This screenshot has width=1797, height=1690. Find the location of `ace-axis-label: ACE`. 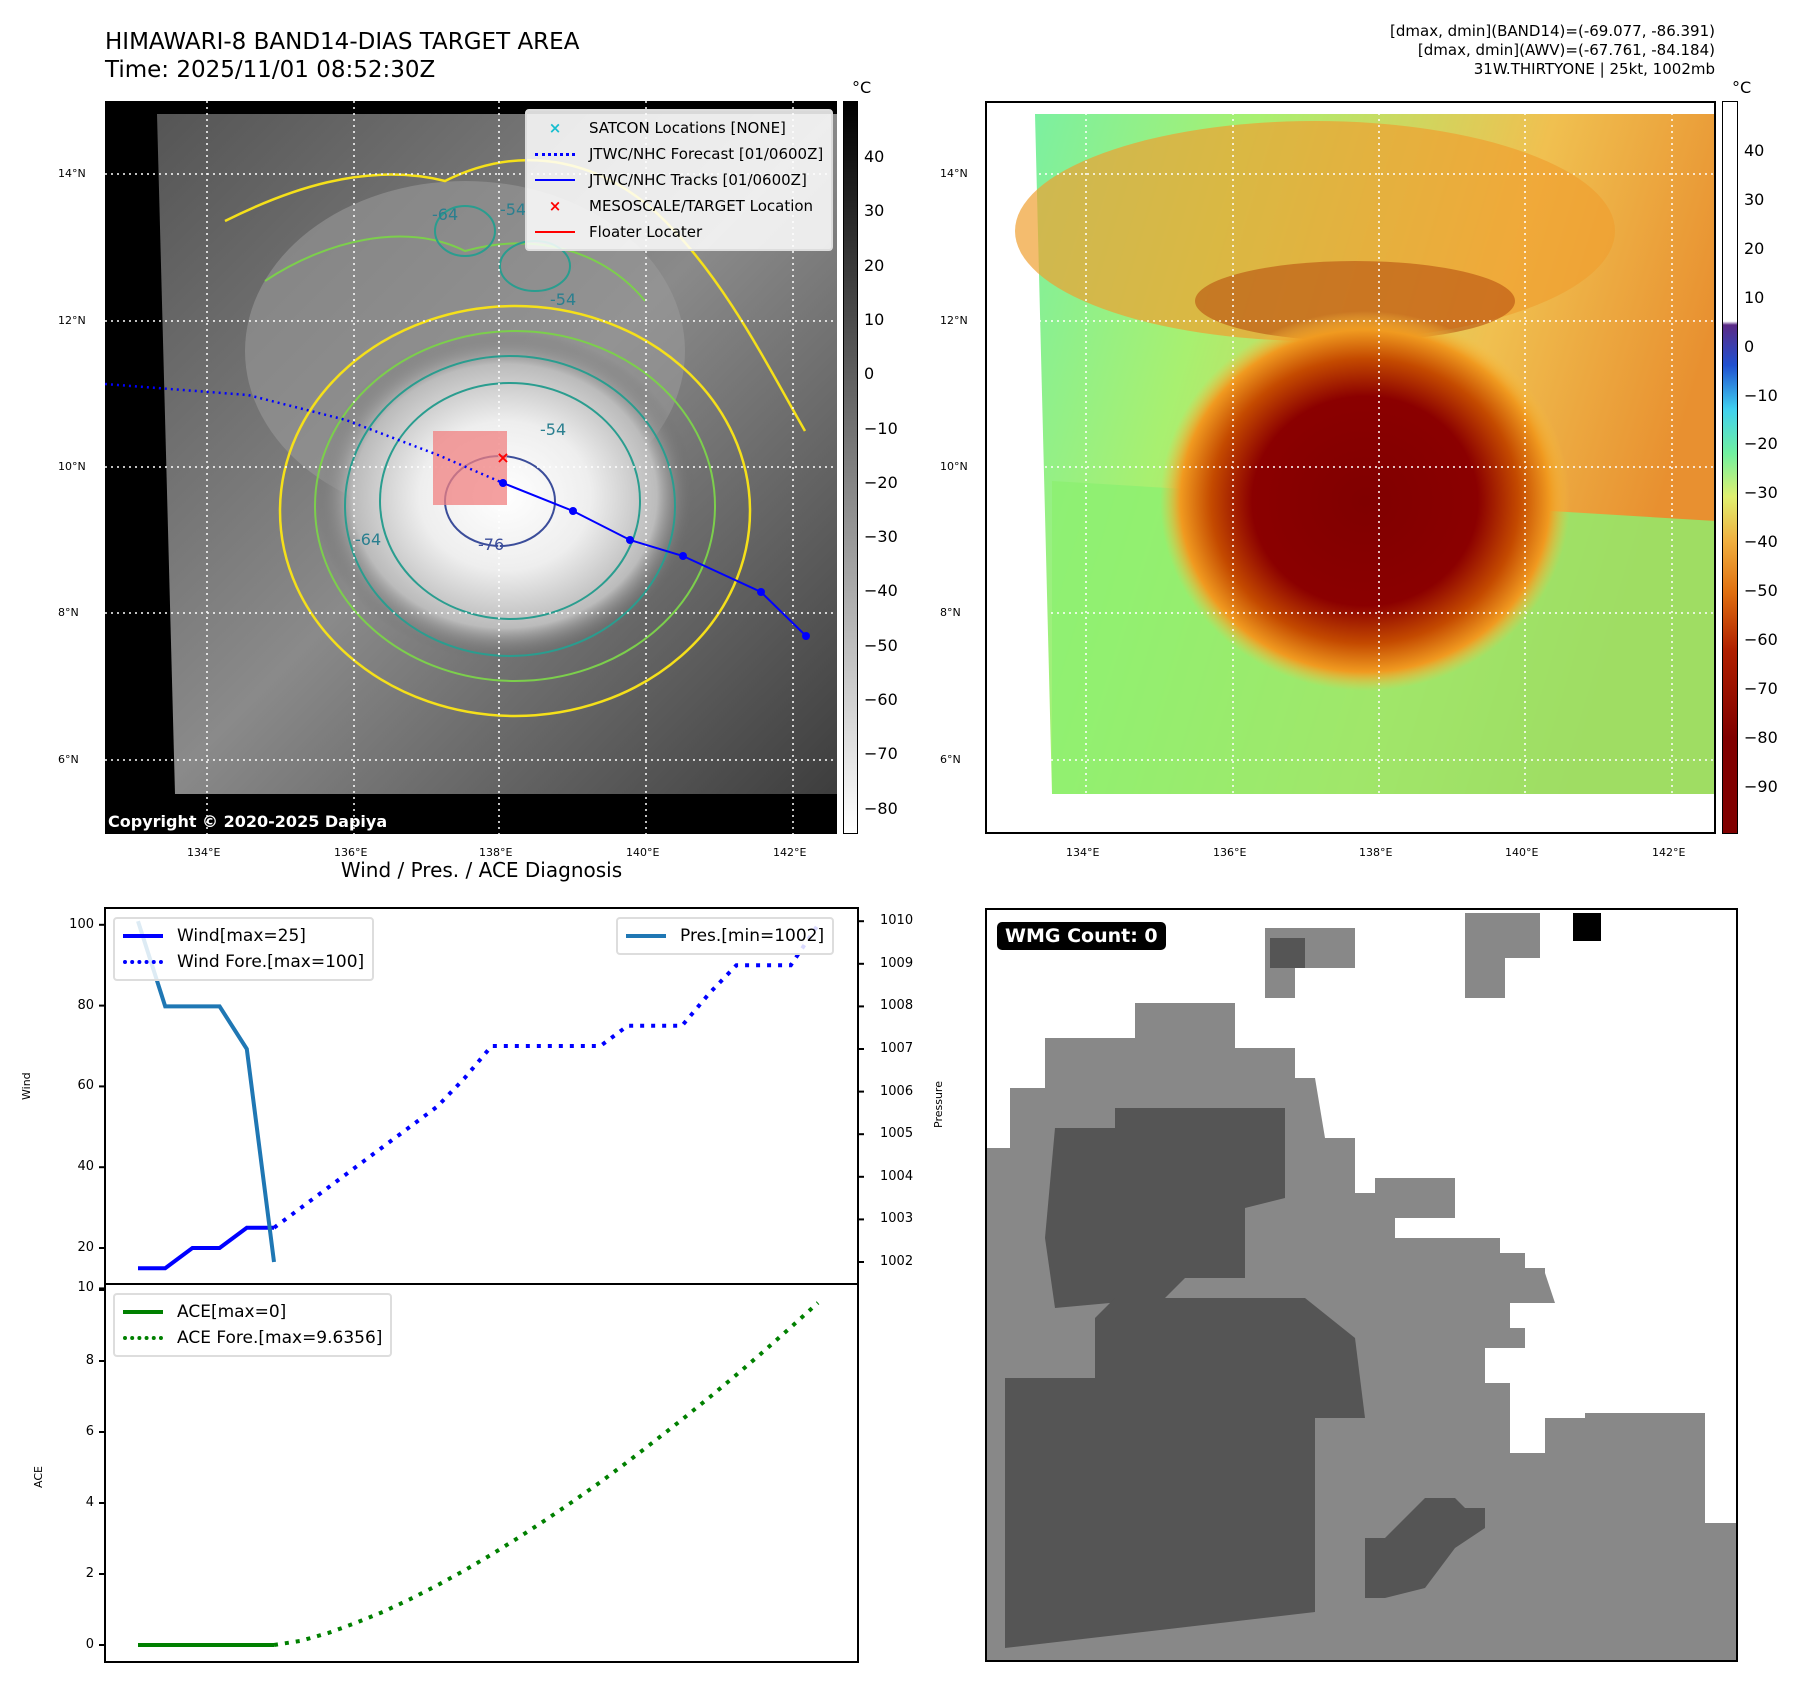

ace-axis-label: ACE is located at coordinates (38, 1477).